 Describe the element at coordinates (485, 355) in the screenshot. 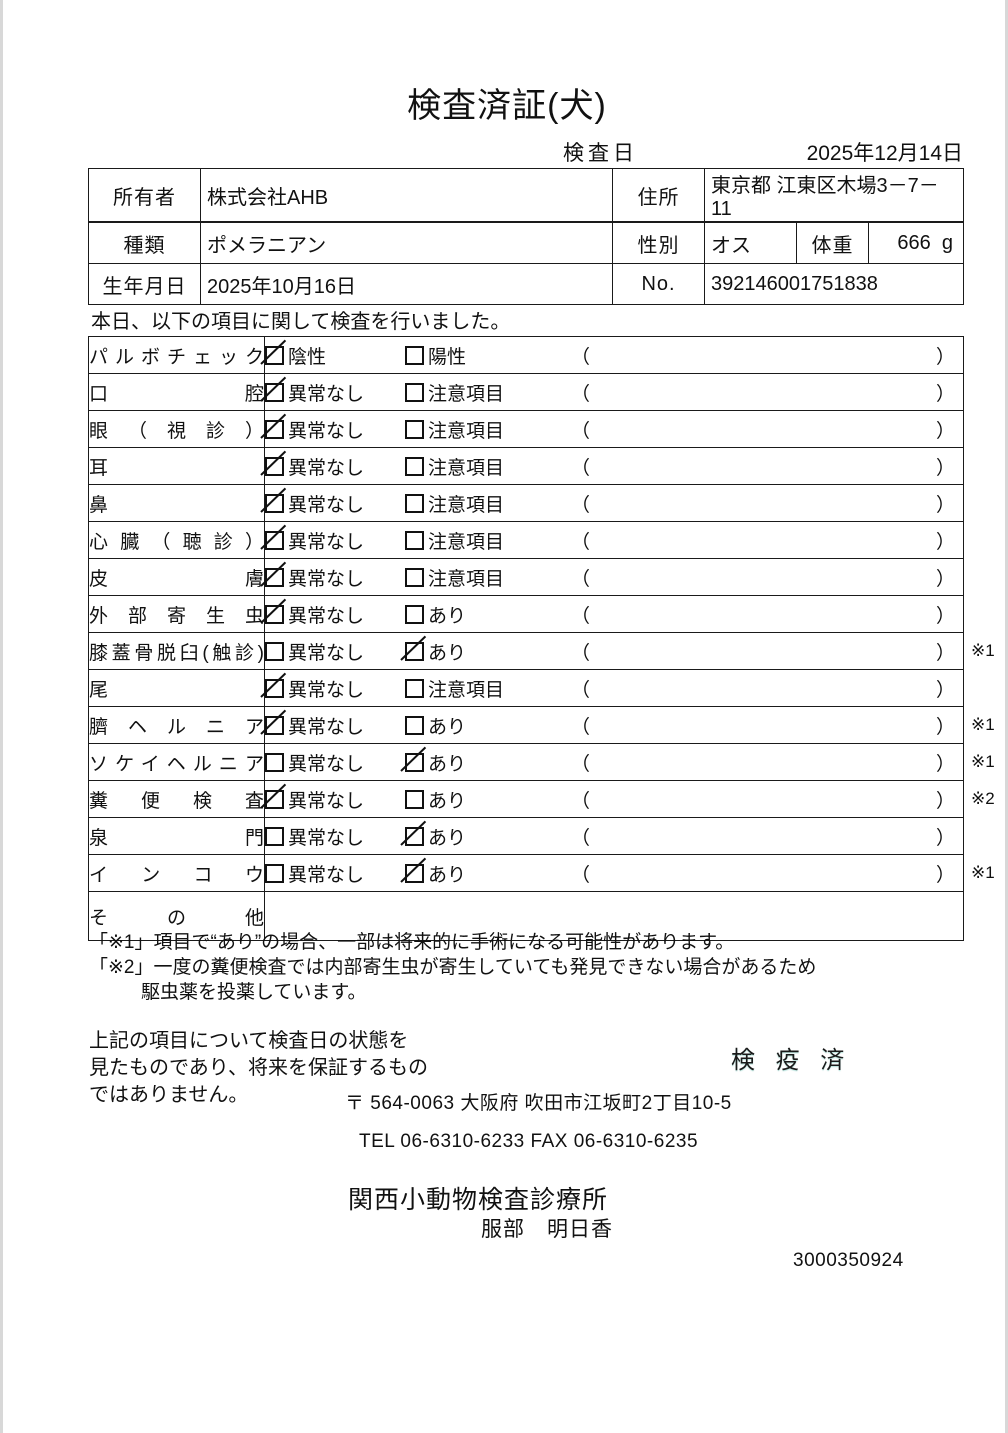

I see `exam-option-2: 陽性` at that location.